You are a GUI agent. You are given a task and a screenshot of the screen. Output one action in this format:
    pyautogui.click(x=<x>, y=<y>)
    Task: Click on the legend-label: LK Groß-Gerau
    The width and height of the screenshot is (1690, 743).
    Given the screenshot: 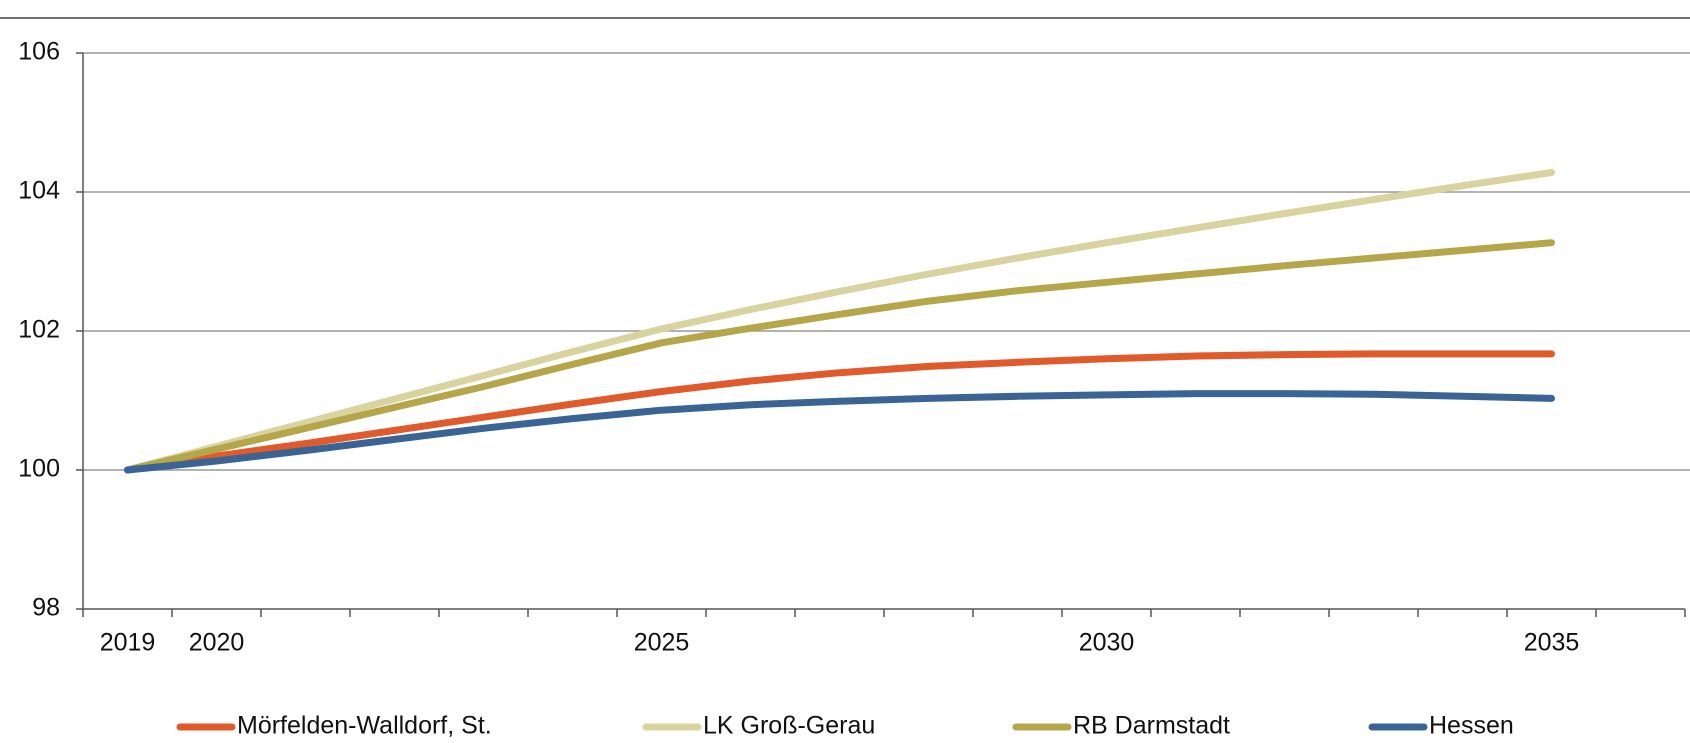 What is the action you would take?
    pyautogui.click(x=789, y=726)
    